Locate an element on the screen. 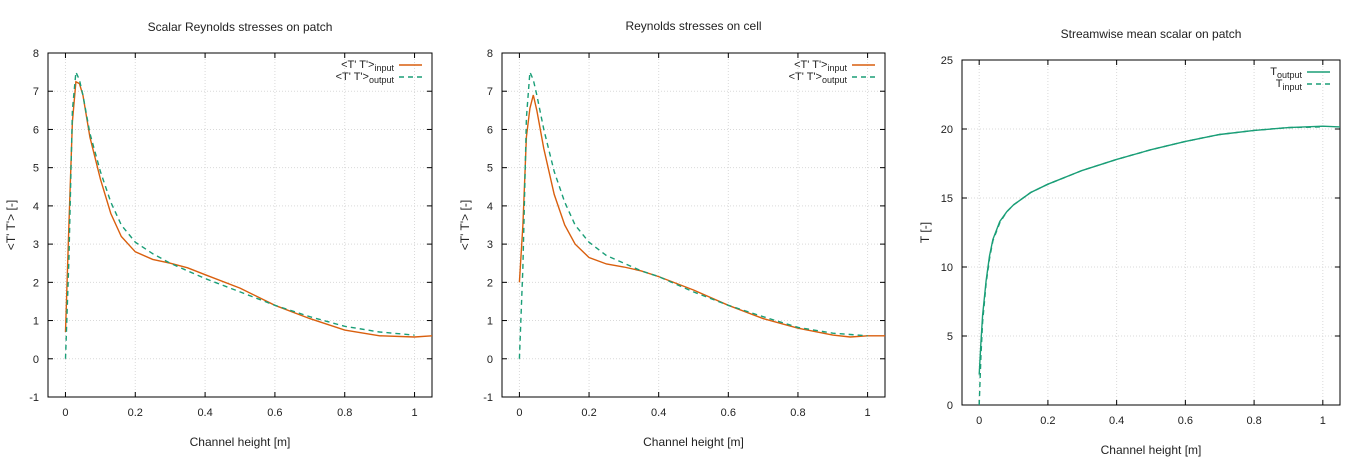 The height and width of the screenshot is (462, 1360). y-tick-label: 20 is located at coordinates (947, 130).